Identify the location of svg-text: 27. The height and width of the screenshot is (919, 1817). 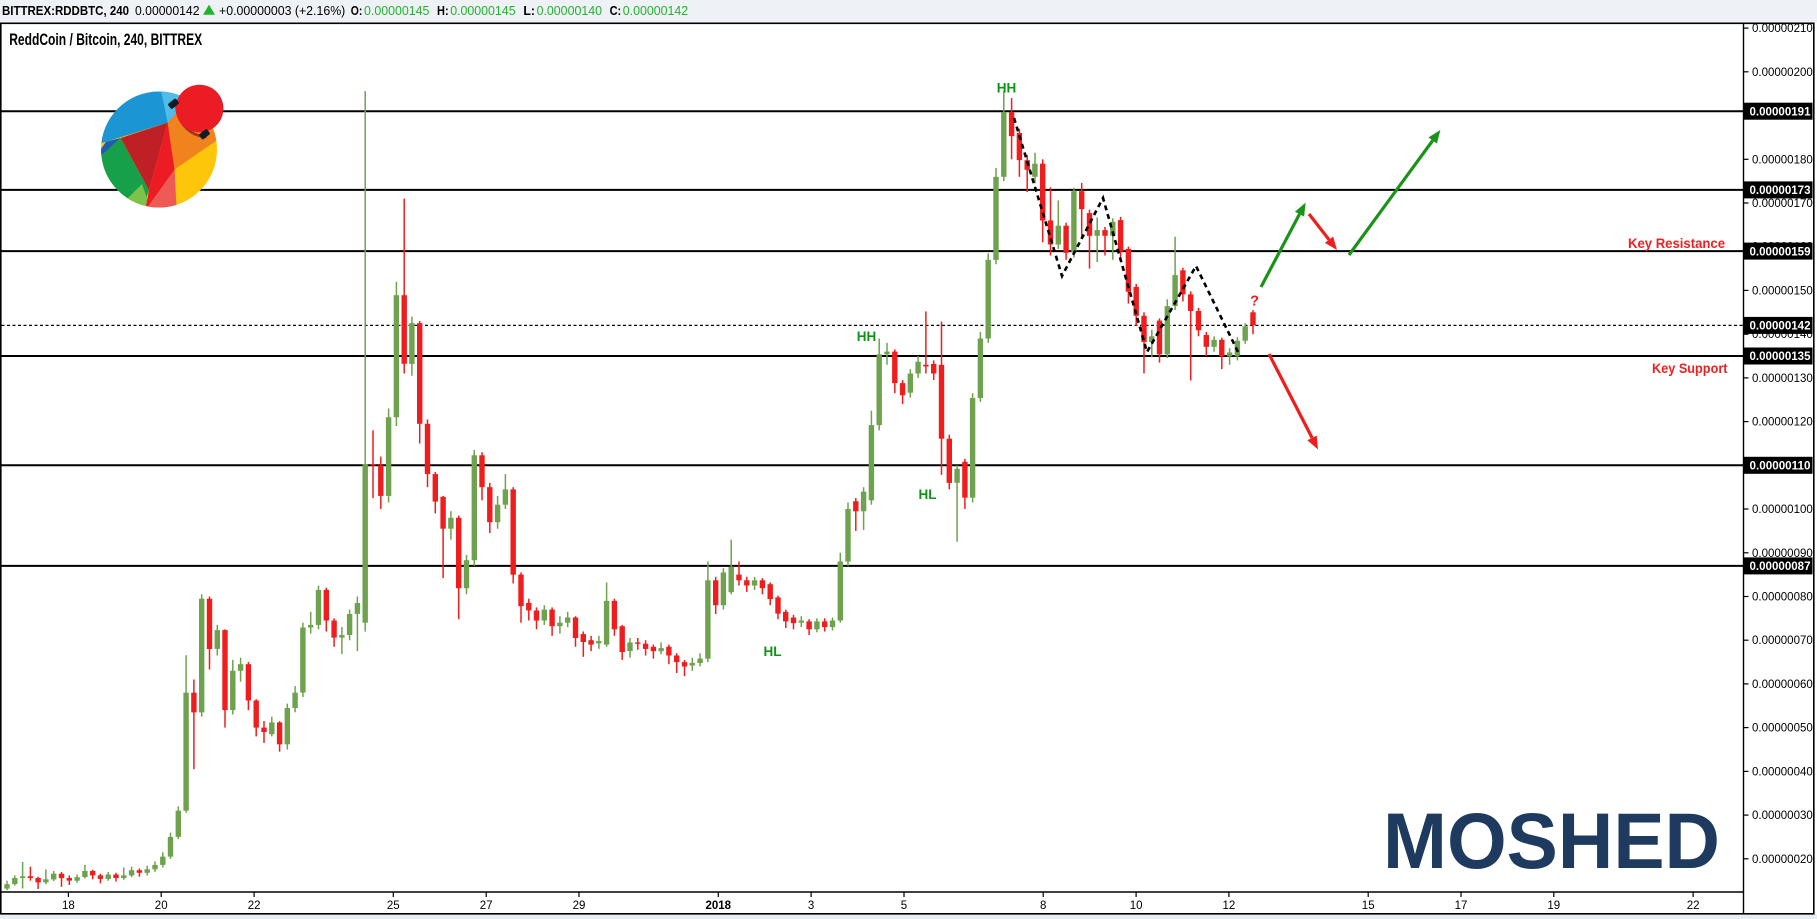
(486, 906).